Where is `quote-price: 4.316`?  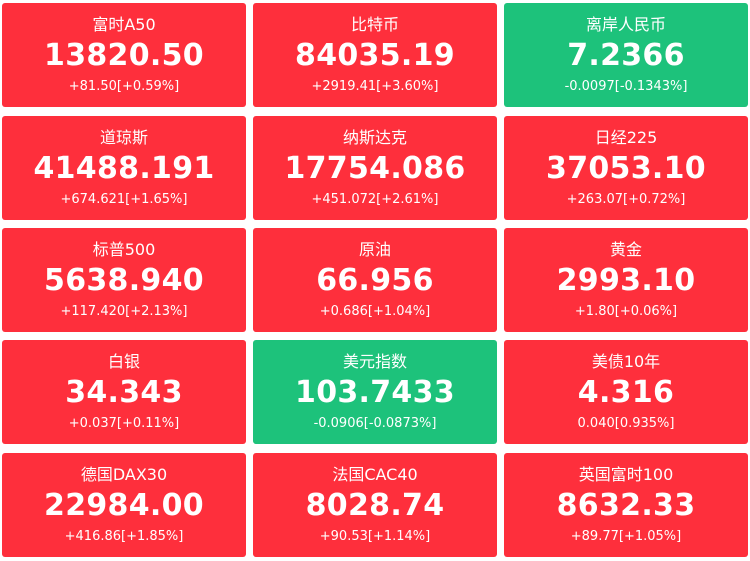
quote-price: 4.316 is located at coordinates (626, 392).